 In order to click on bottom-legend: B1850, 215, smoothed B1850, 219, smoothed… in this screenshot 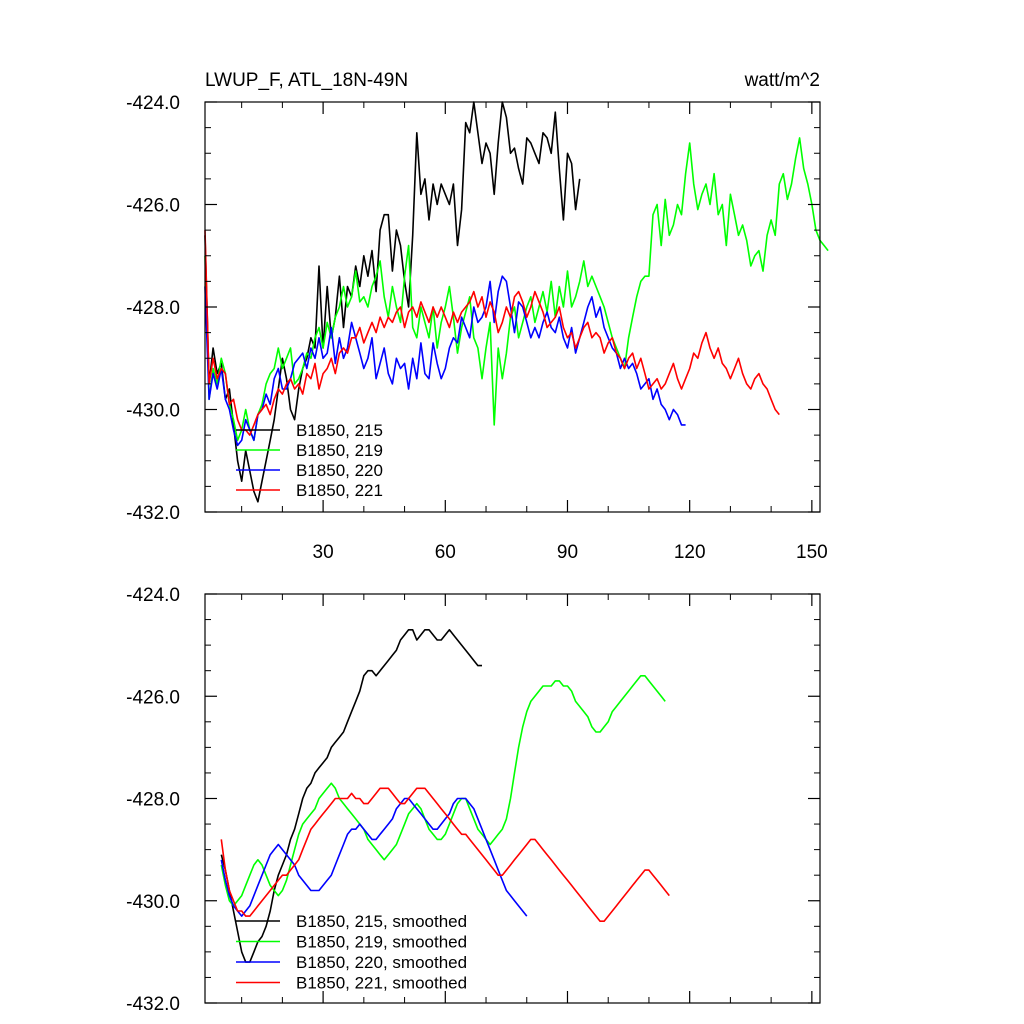, I will do `click(351, 952)`.